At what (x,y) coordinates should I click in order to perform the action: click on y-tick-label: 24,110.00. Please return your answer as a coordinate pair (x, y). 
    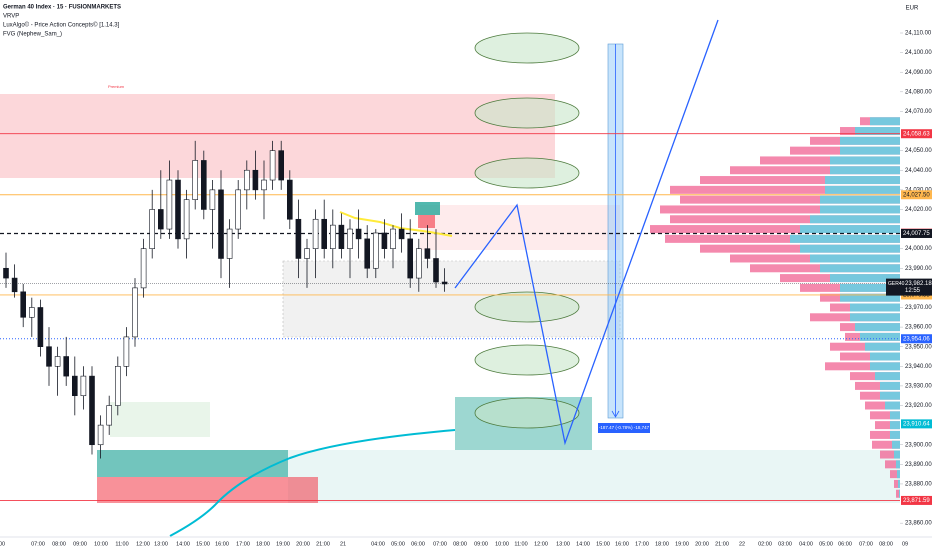
    Looking at the image, I should click on (918, 34).